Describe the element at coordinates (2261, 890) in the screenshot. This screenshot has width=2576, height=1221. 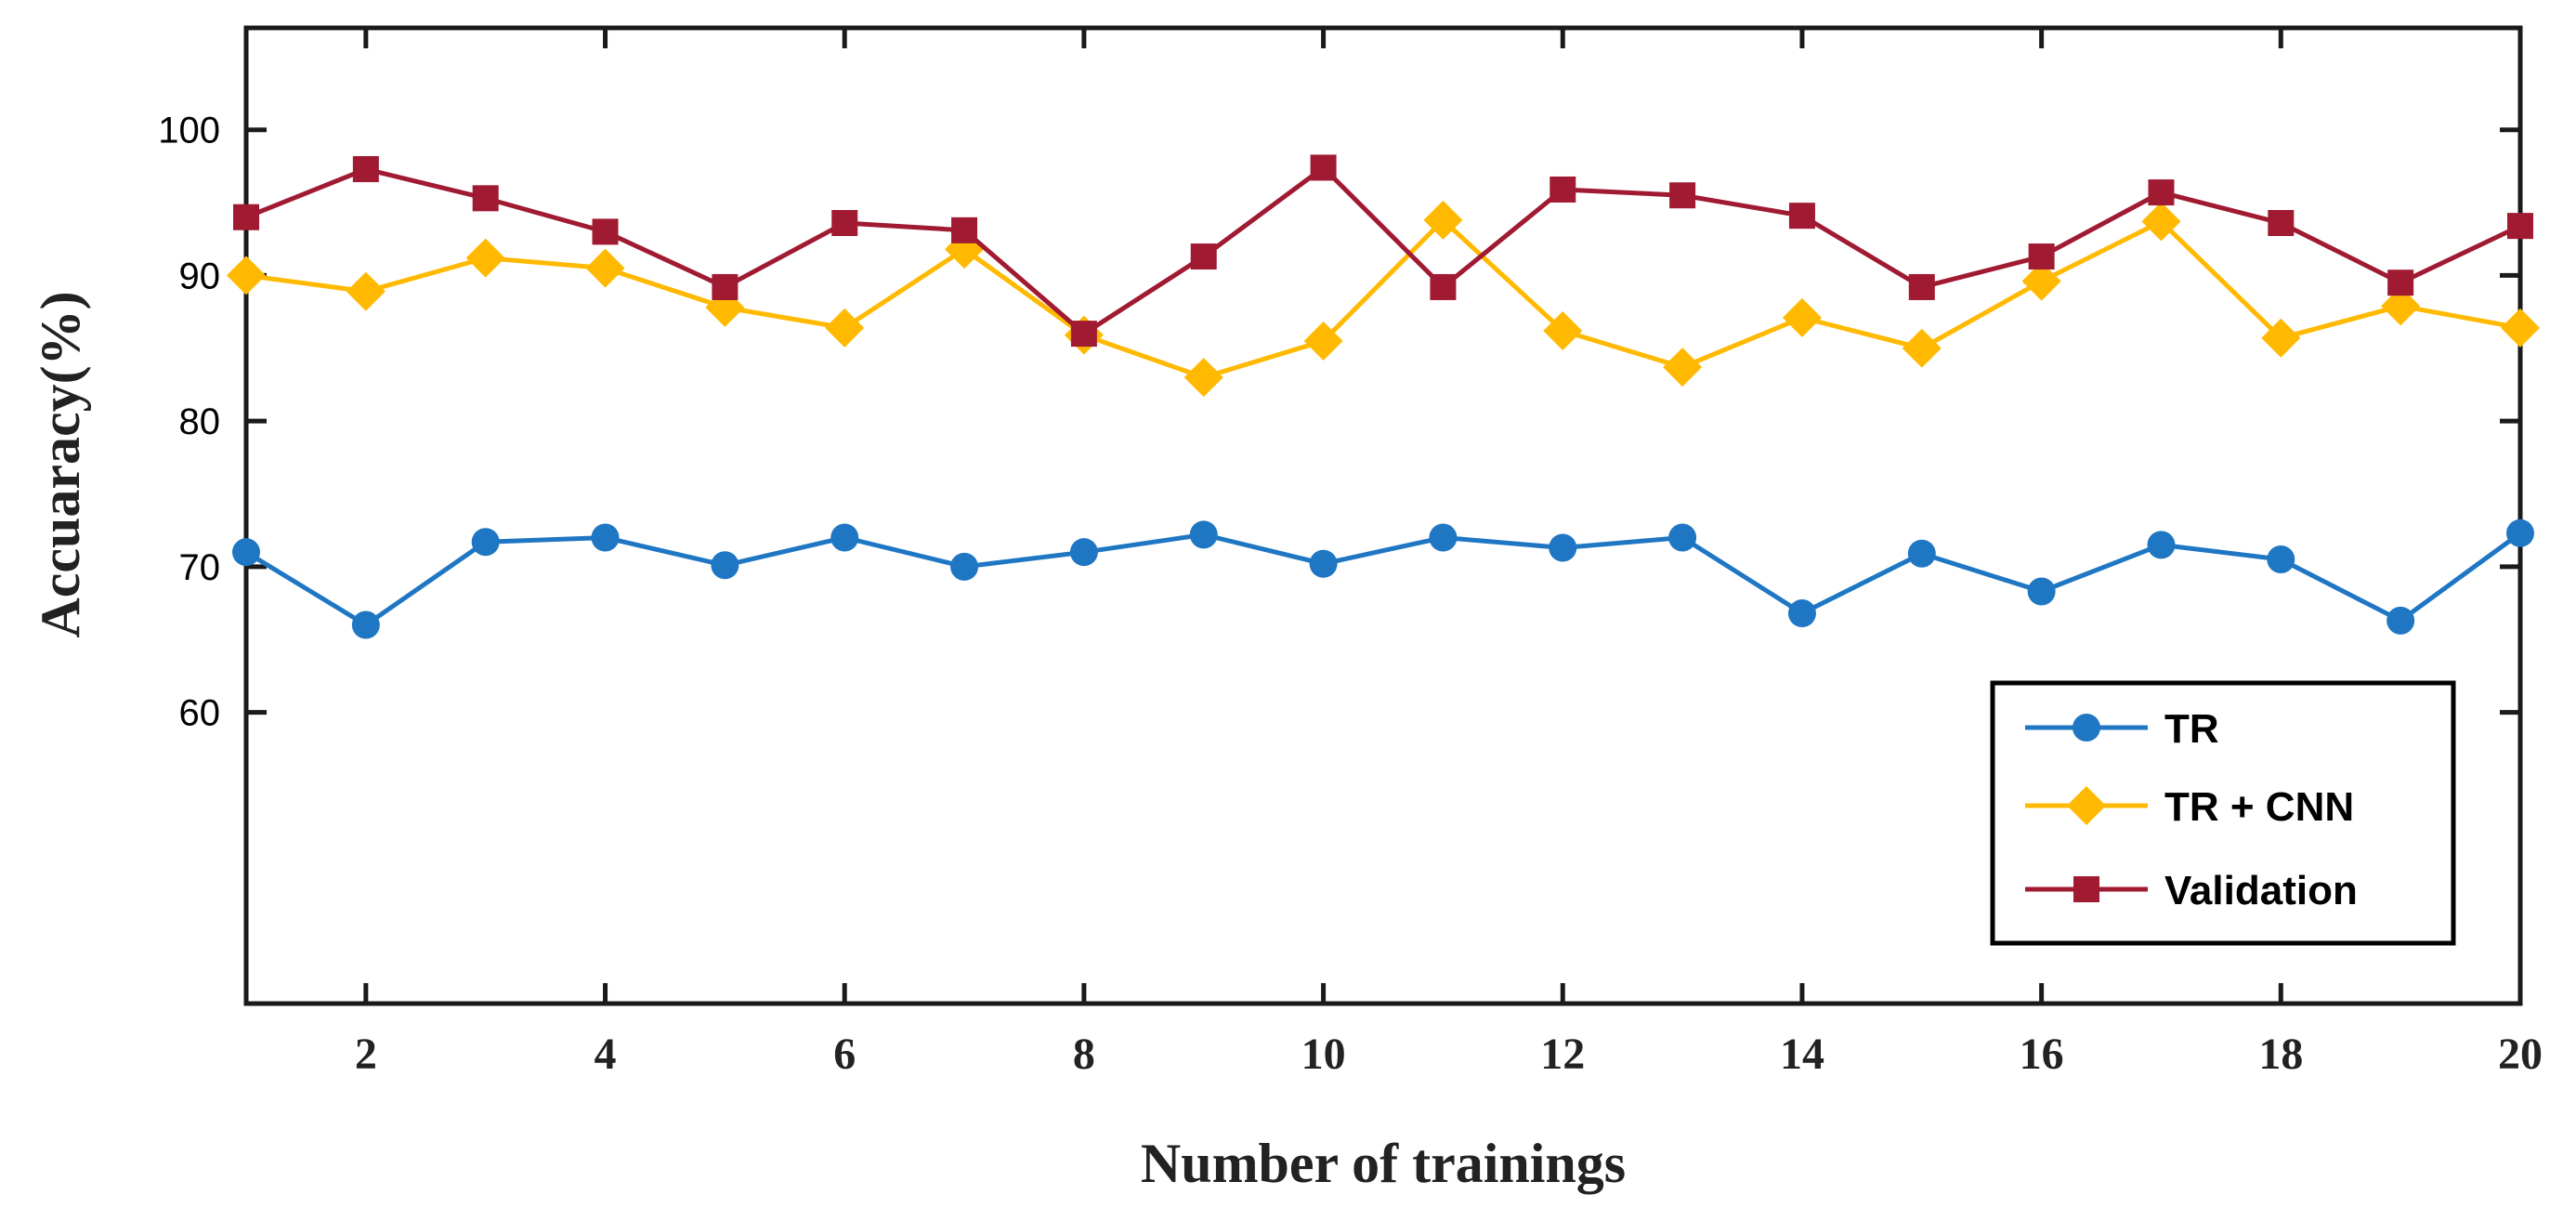
I see `legend-label: Validation` at that location.